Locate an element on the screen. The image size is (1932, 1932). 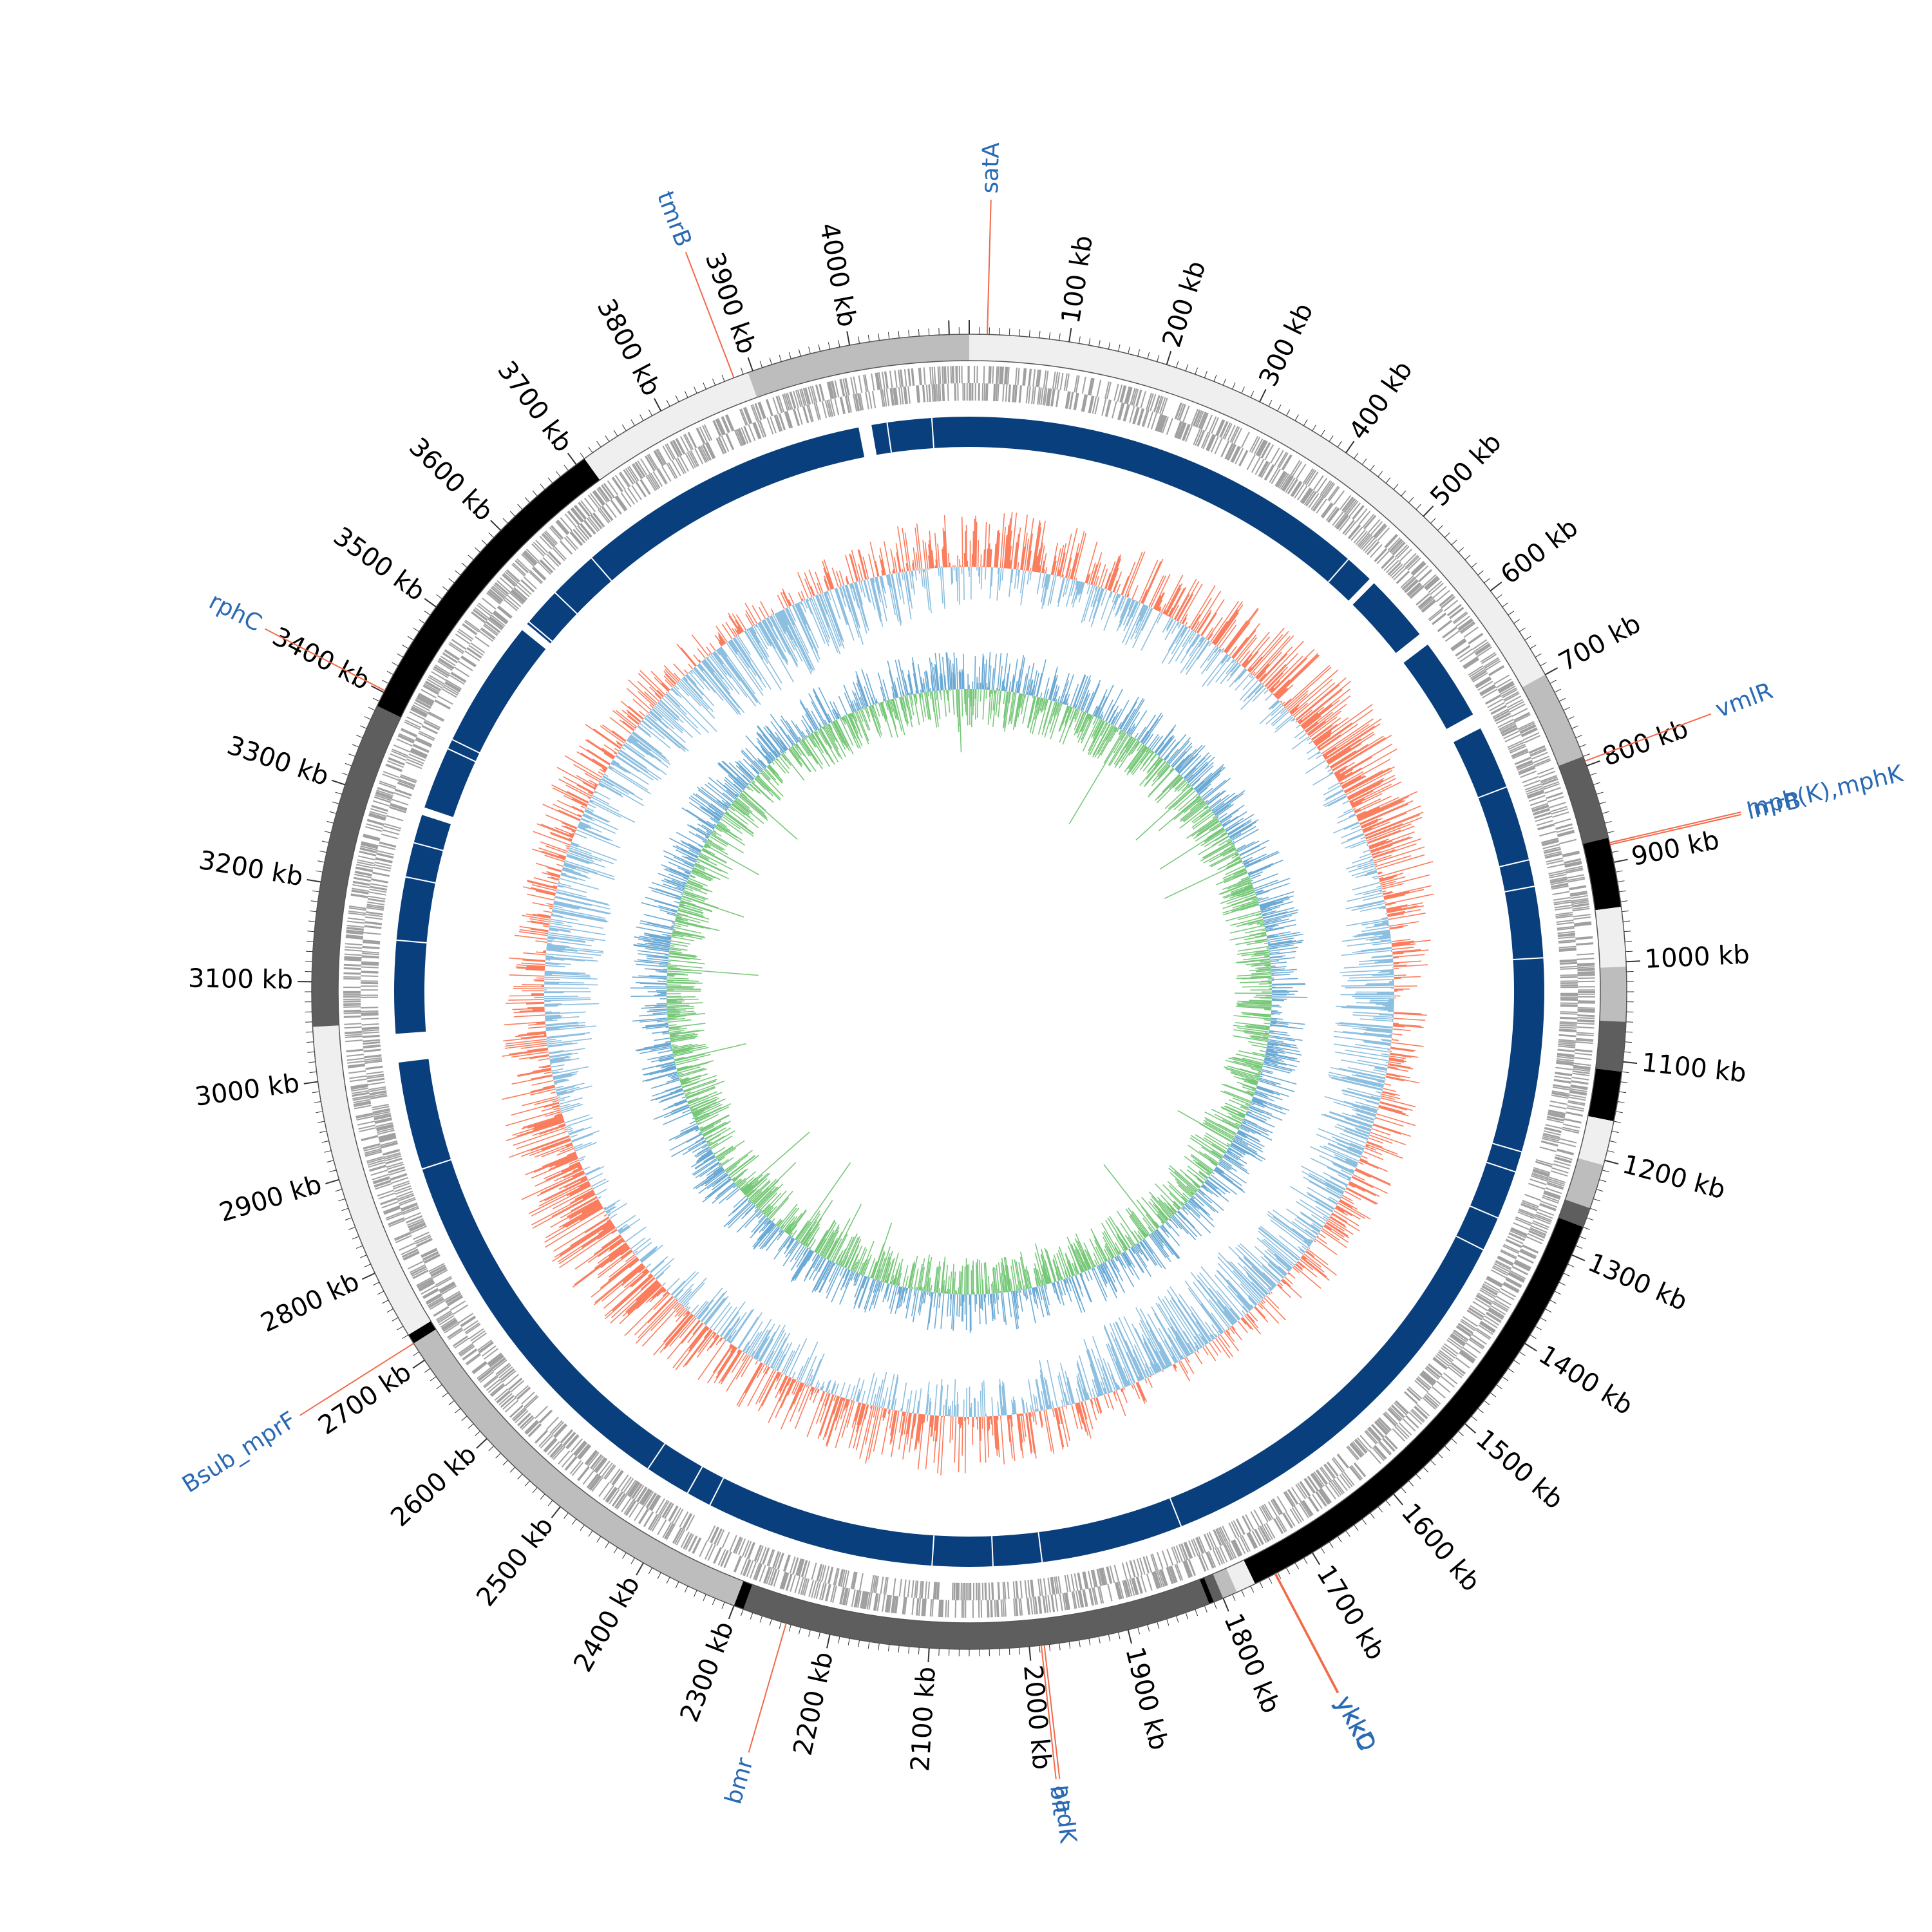
tick-label: 2400 kb is located at coordinates (607, 1624).